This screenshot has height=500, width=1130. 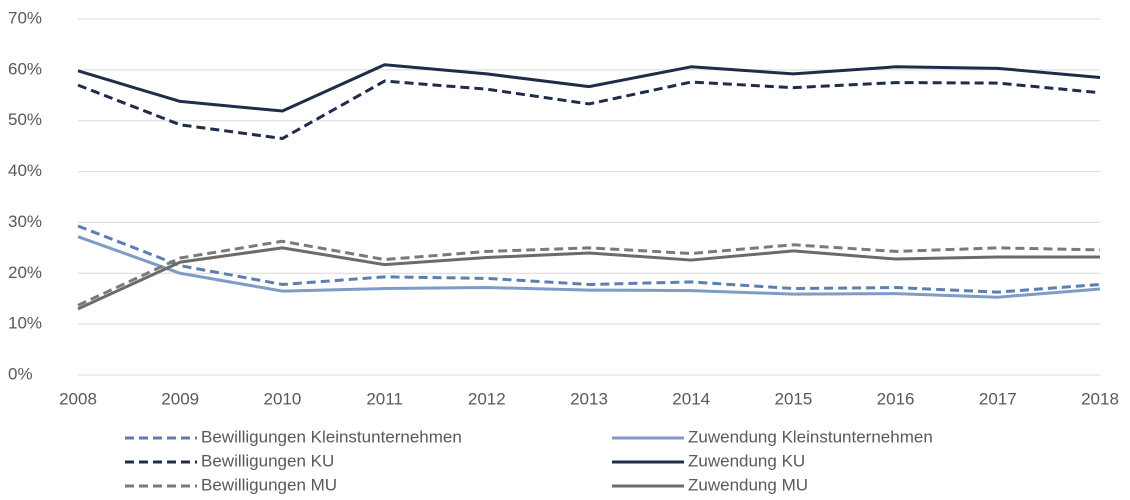 What do you see at coordinates (793, 398) in the screenshot?
I see `x-tick-label: 2015` at bounding box center [793, 398].